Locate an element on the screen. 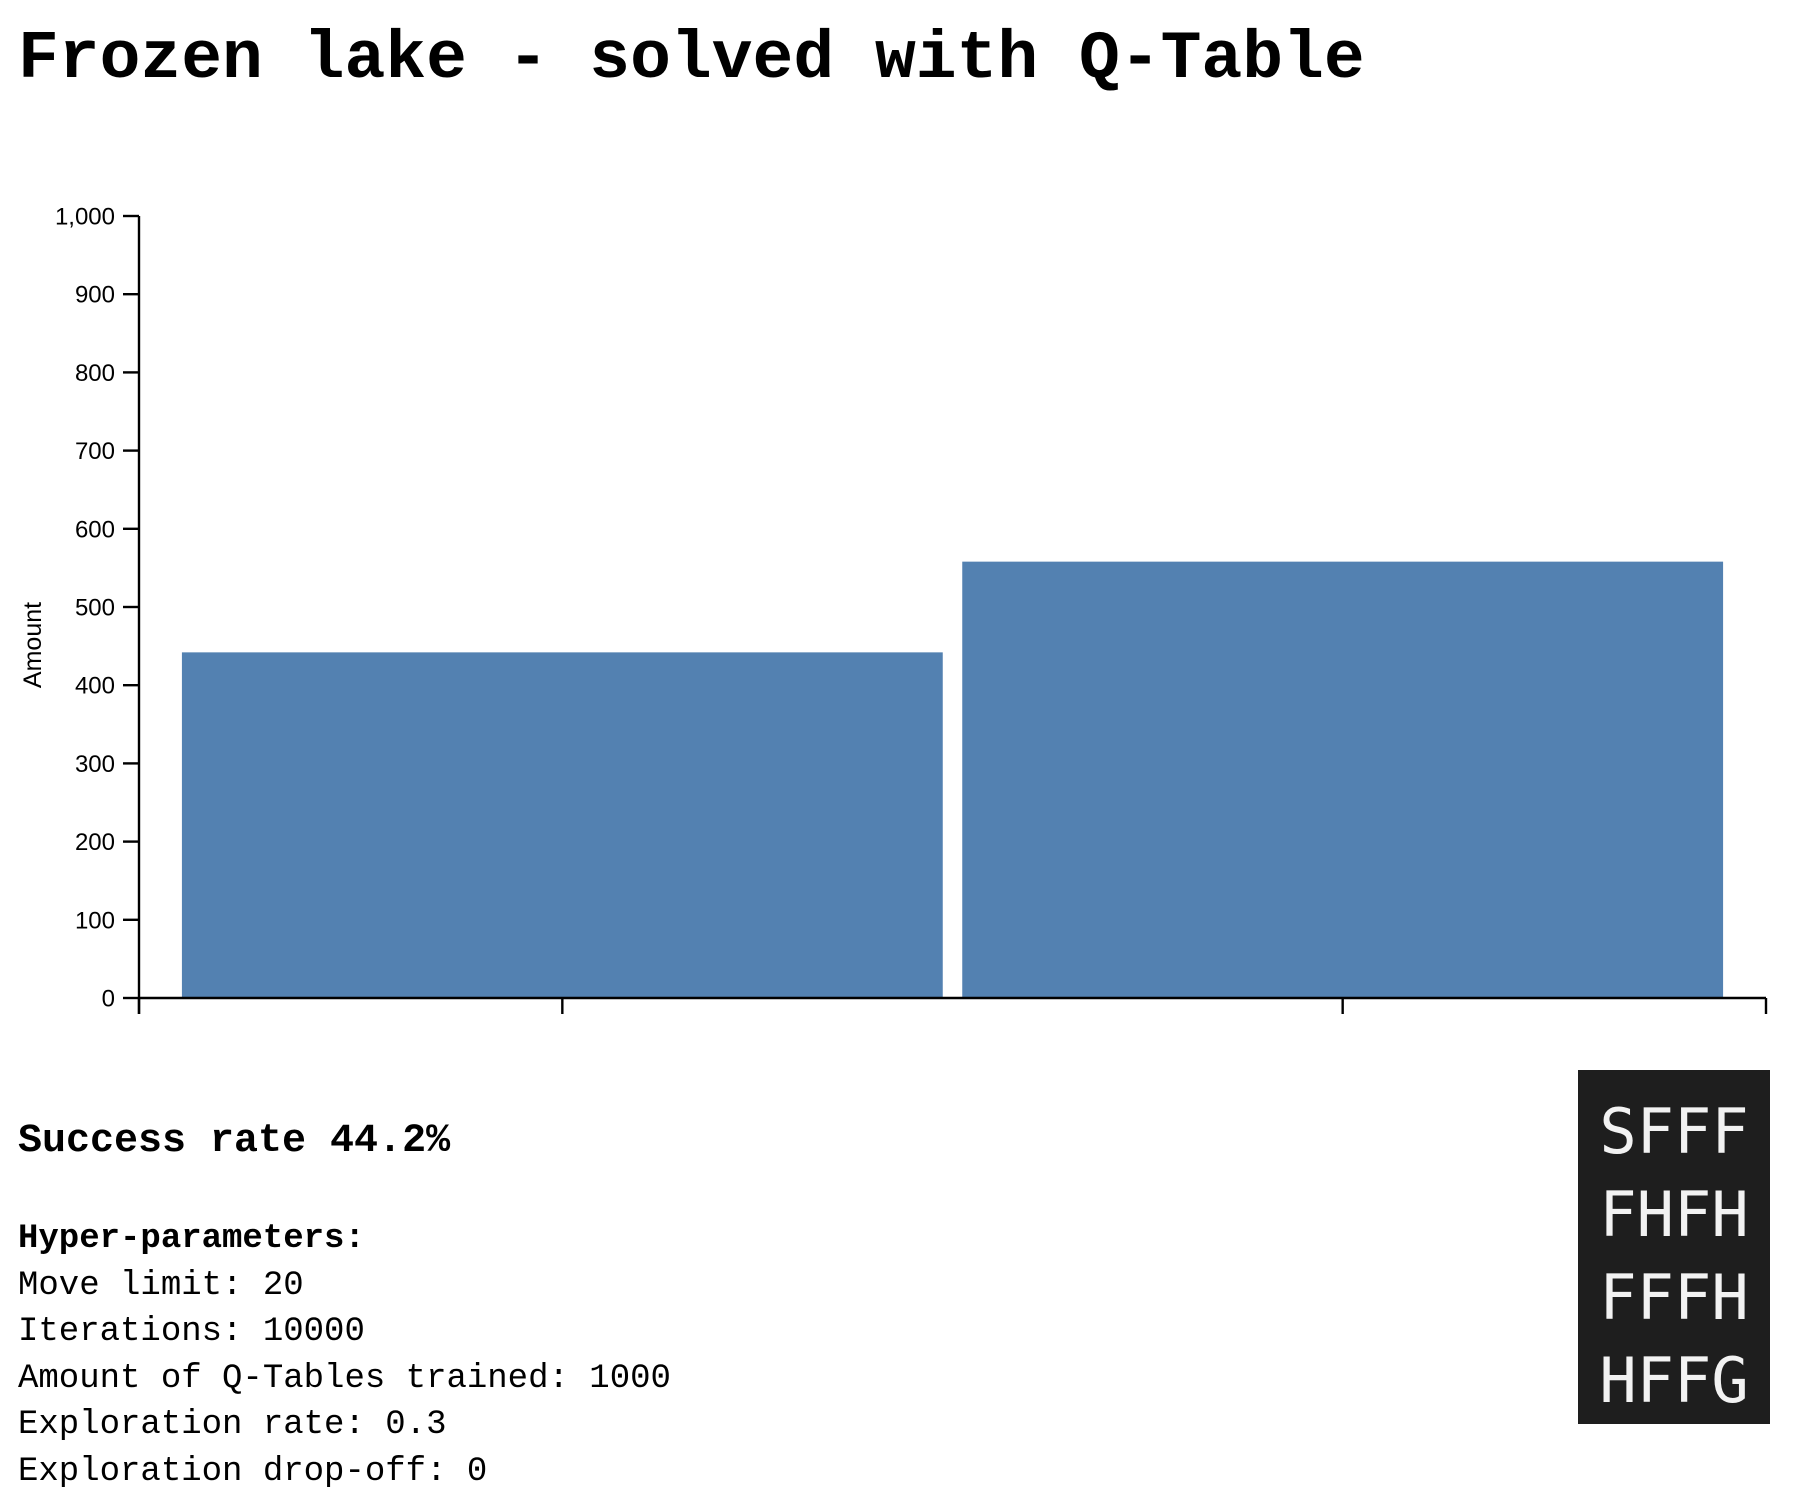 The height and width of the screenshot is (1500, 1802). y-tick-label: 1,000 is located at coordinates (85, 217).